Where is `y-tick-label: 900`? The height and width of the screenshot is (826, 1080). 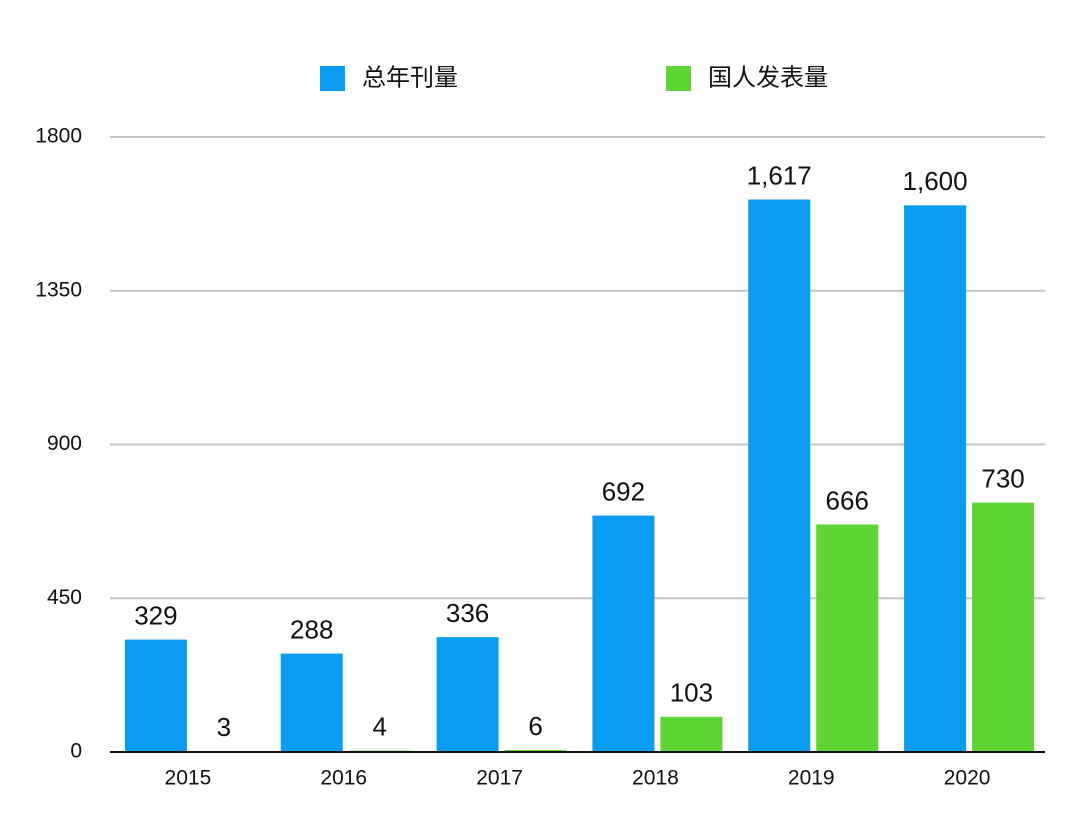
y-tick-label: 900 is located at coordinates (64, 443).